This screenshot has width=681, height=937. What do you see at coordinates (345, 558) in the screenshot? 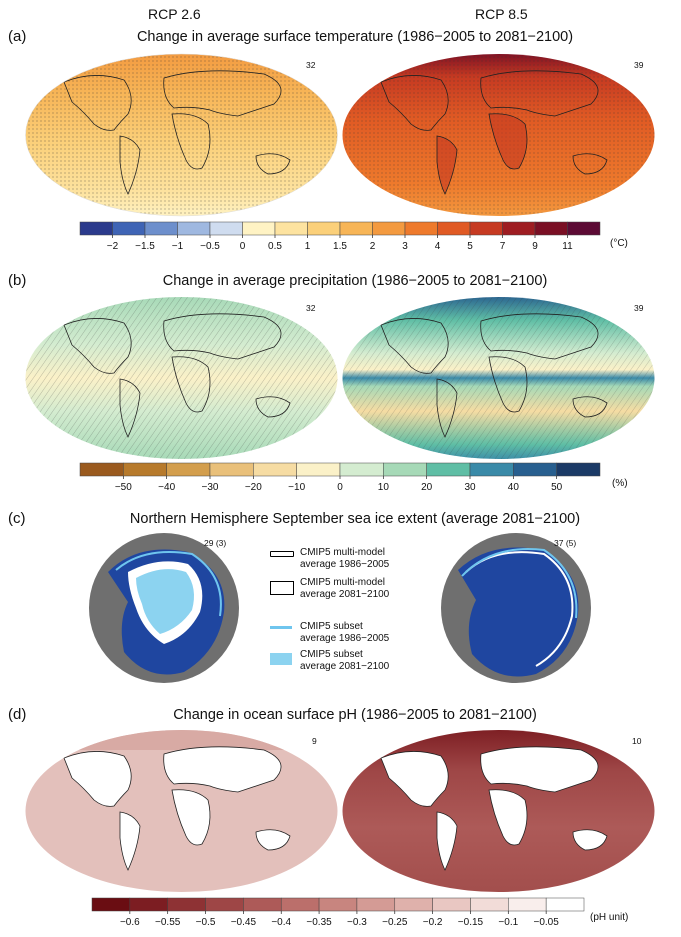
I see `legend-label-multimodel-1986: CMIP5 multi-model average 1986−2005` at bounding box center [345, 558].